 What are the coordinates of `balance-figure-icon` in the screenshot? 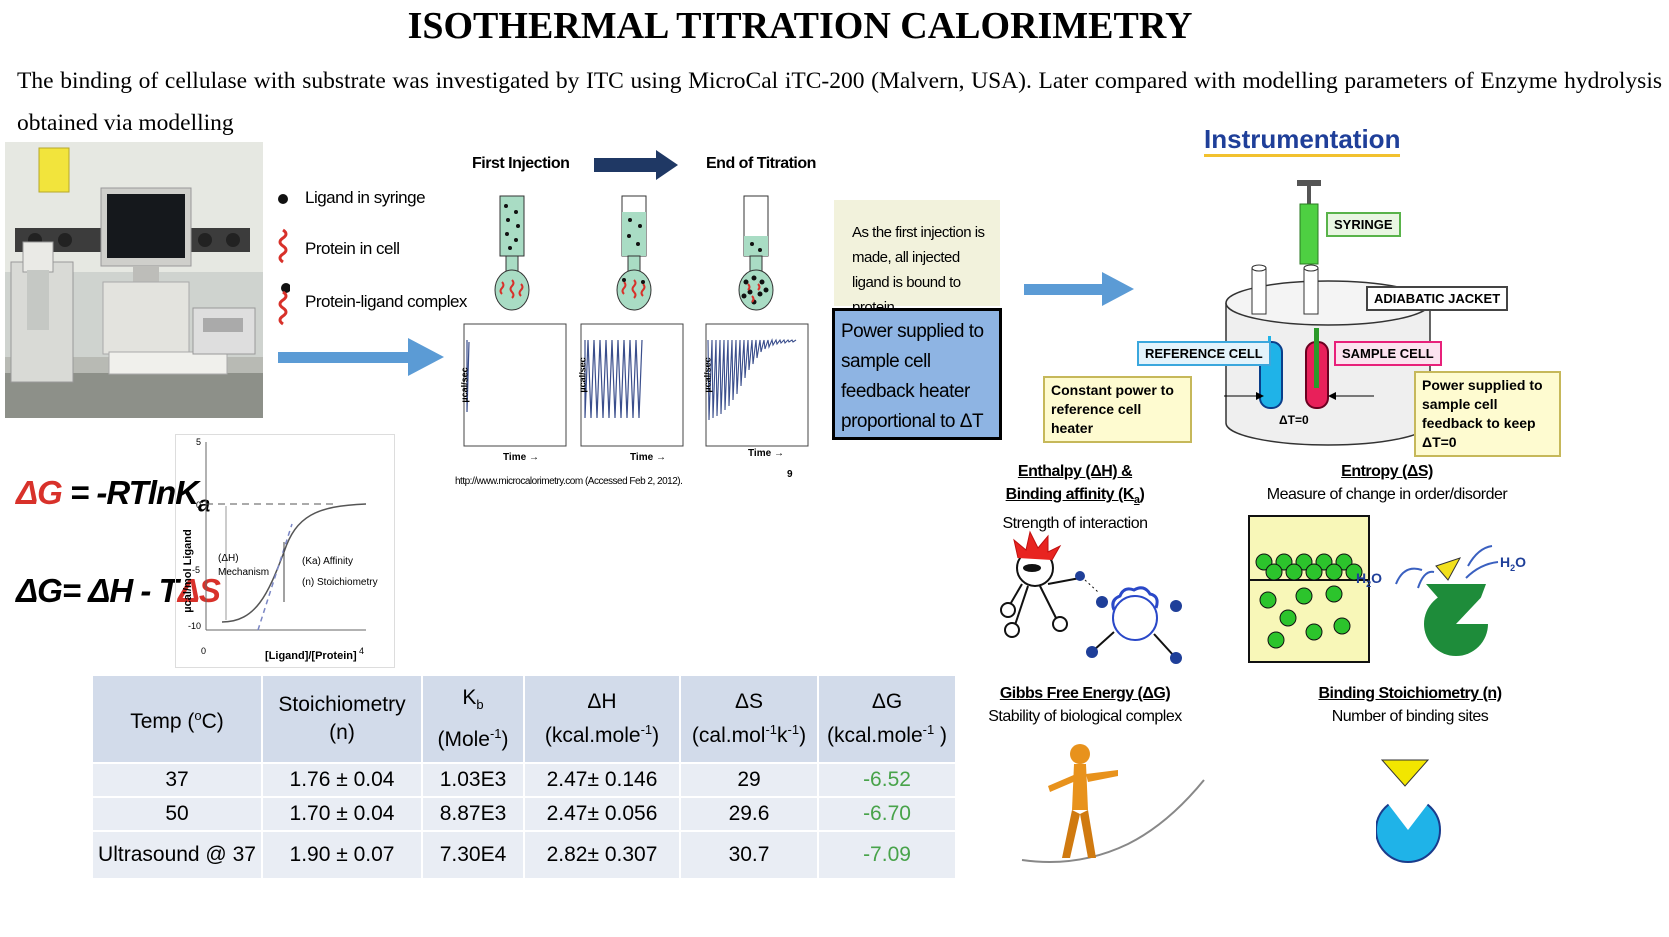 It's located at (1113, 803).